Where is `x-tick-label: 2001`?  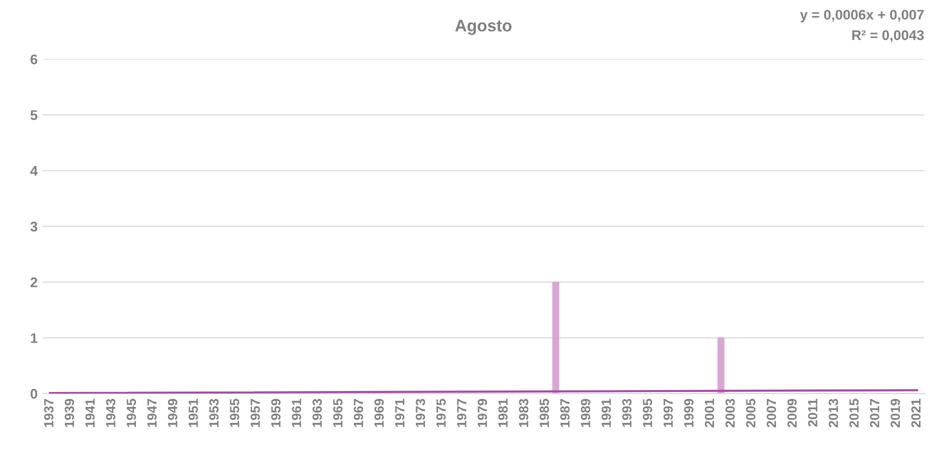
x-tick-label: 2001 is located at coordinates (709, 413).